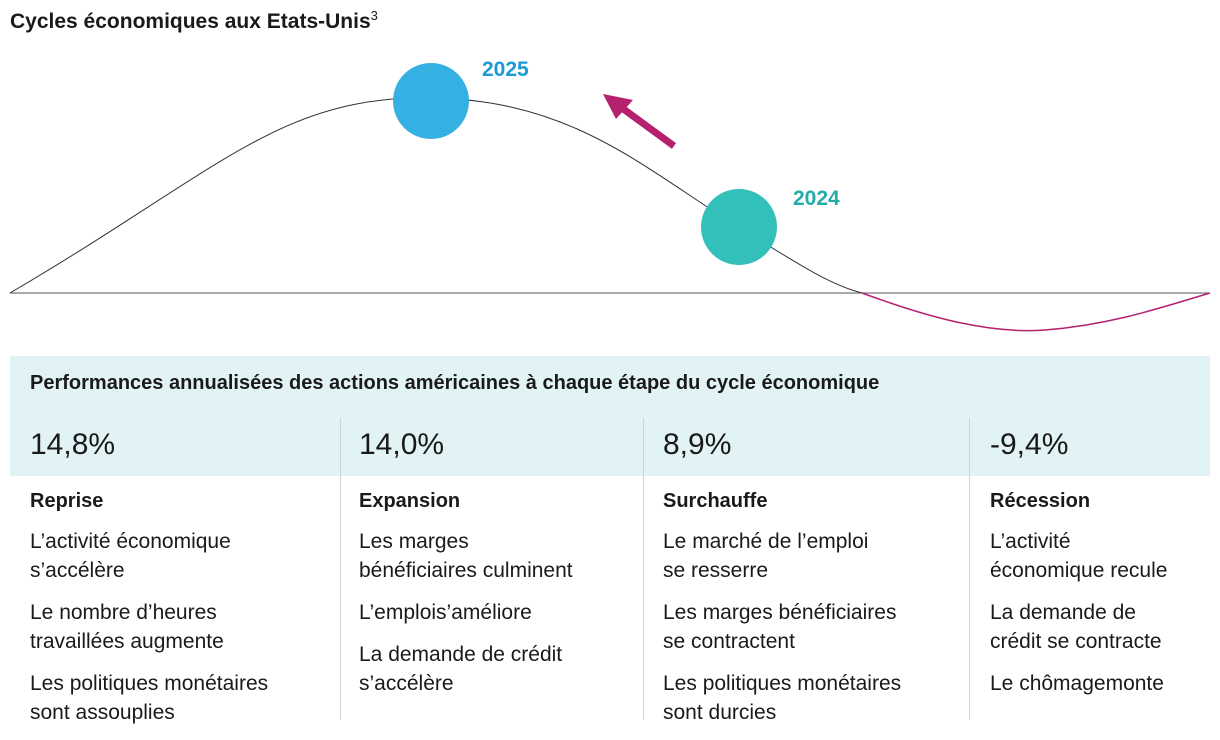 The image size is (1220, 740). I want to click on phase-trait: Le marché de l’emploi se resserre, so click(766, 556).